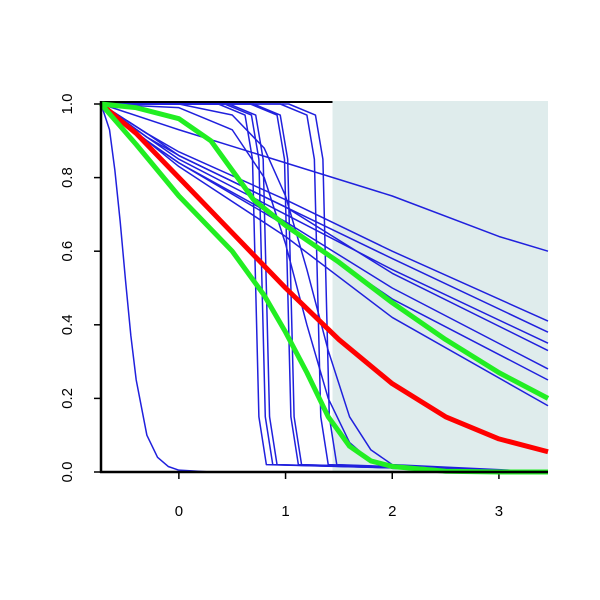 This screenshot has height=600, width=600. I want to click on x-tick-label: 1, so click(285, 511).